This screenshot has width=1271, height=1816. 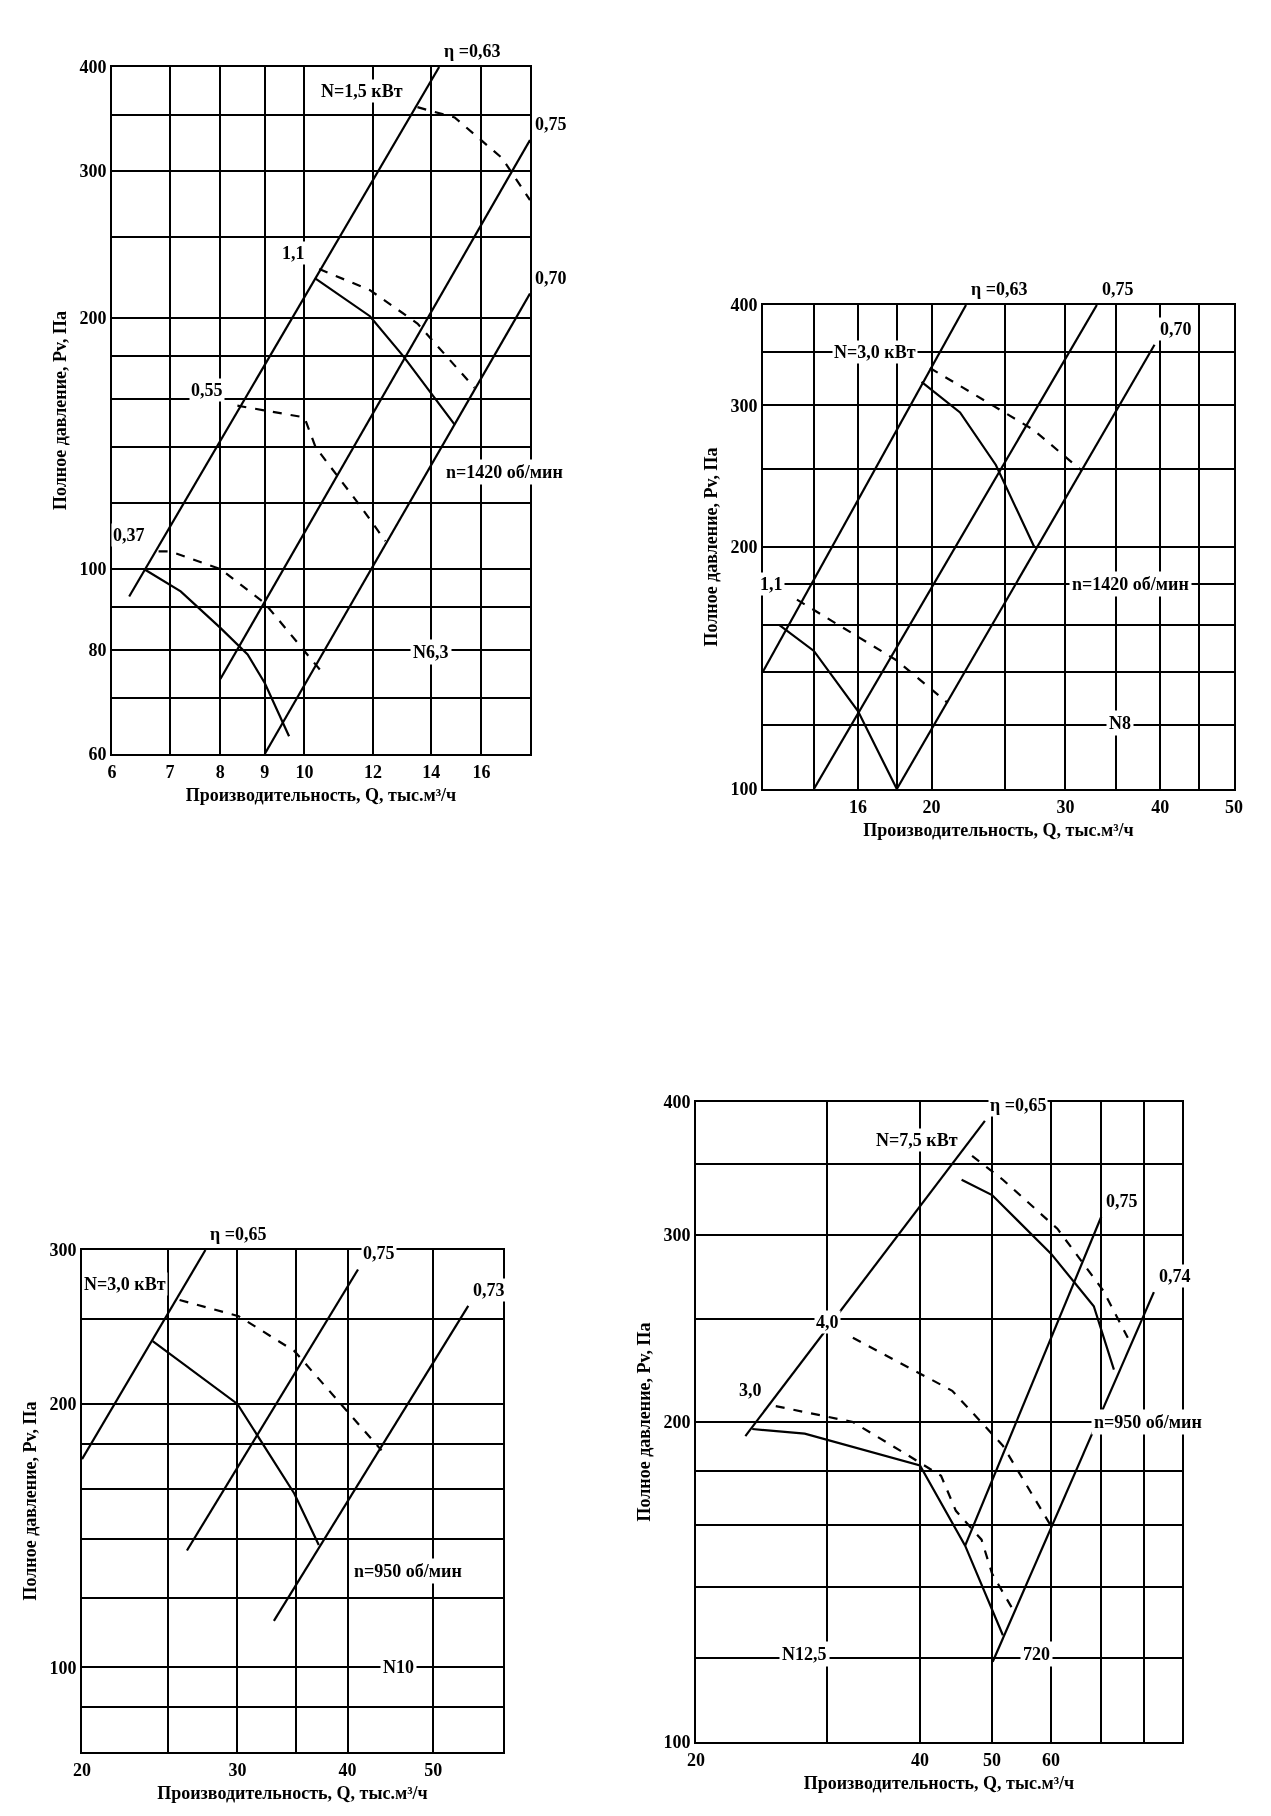 I want to click on y-tick-label: 80, so click(x=97, y=650).